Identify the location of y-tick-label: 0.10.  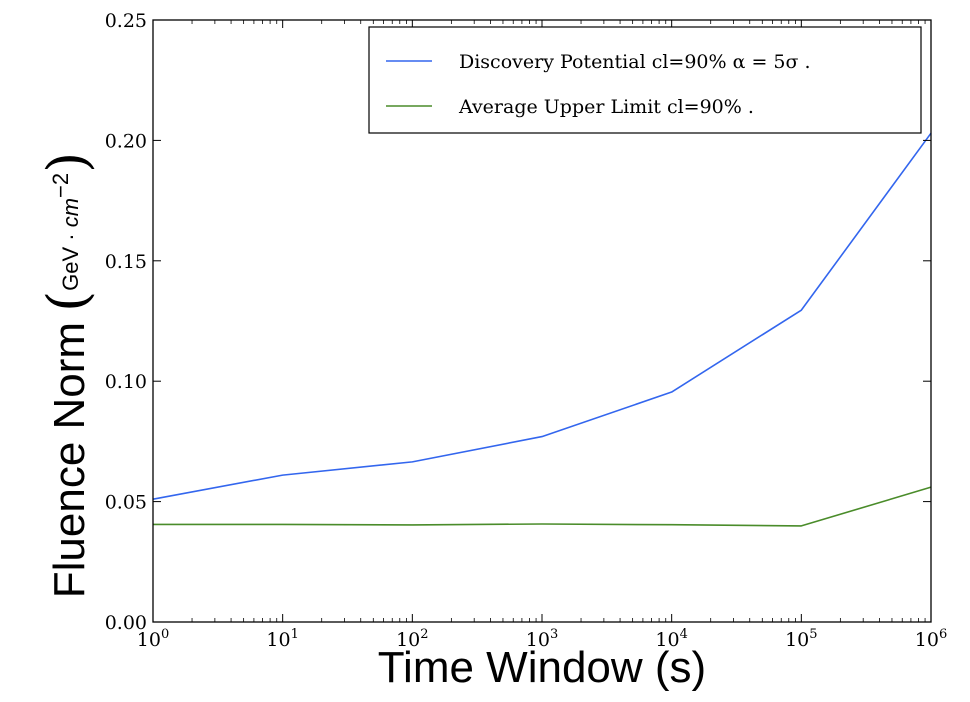
(126, 382).